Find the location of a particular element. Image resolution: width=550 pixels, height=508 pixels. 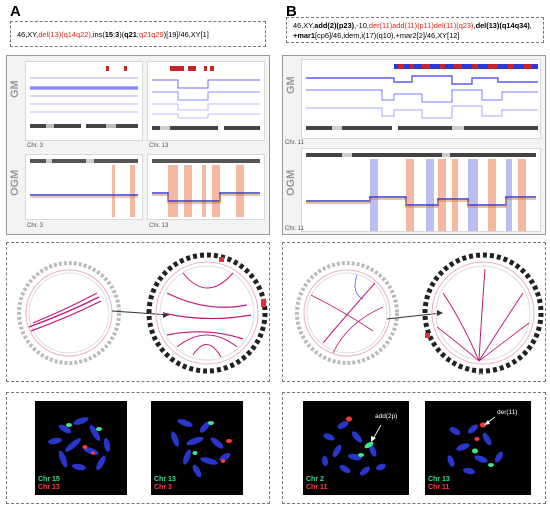

ogm-plot-chr11 is located at coordinates (421, 190).